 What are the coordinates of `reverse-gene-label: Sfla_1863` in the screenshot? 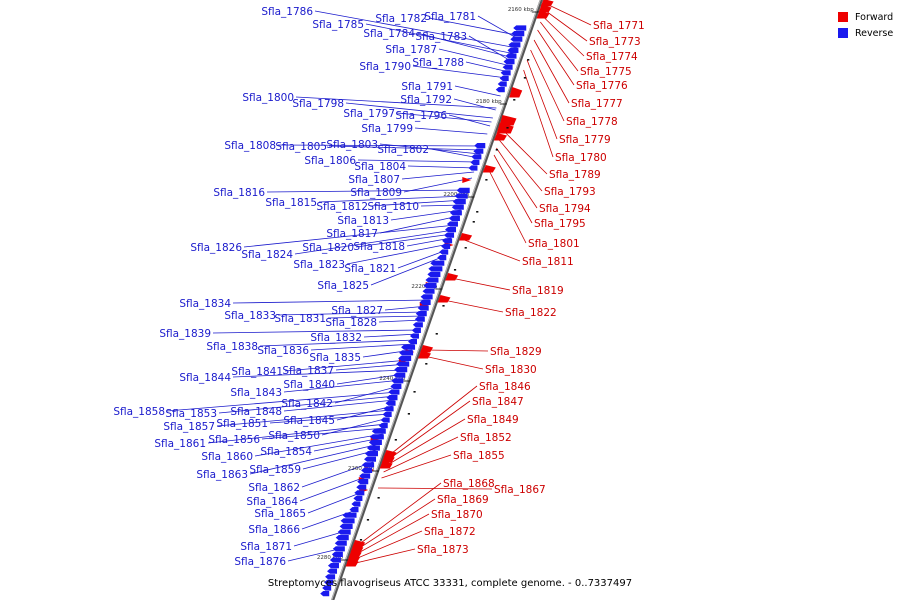 It's located at (222, 475).